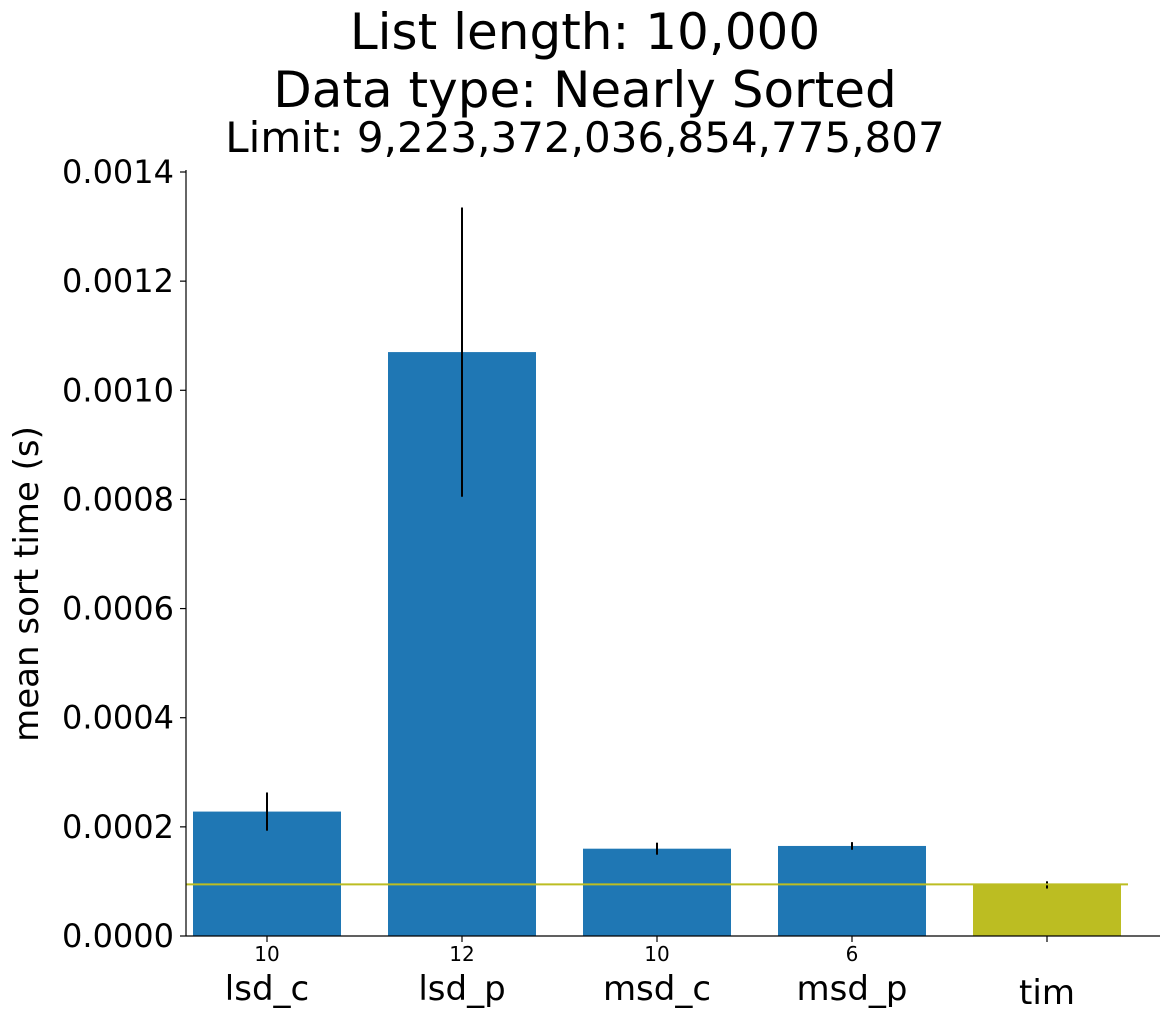  Describe the element at coordinates (1047, 993) in the screenshot. I see `x-tick-label: tim` at that location.